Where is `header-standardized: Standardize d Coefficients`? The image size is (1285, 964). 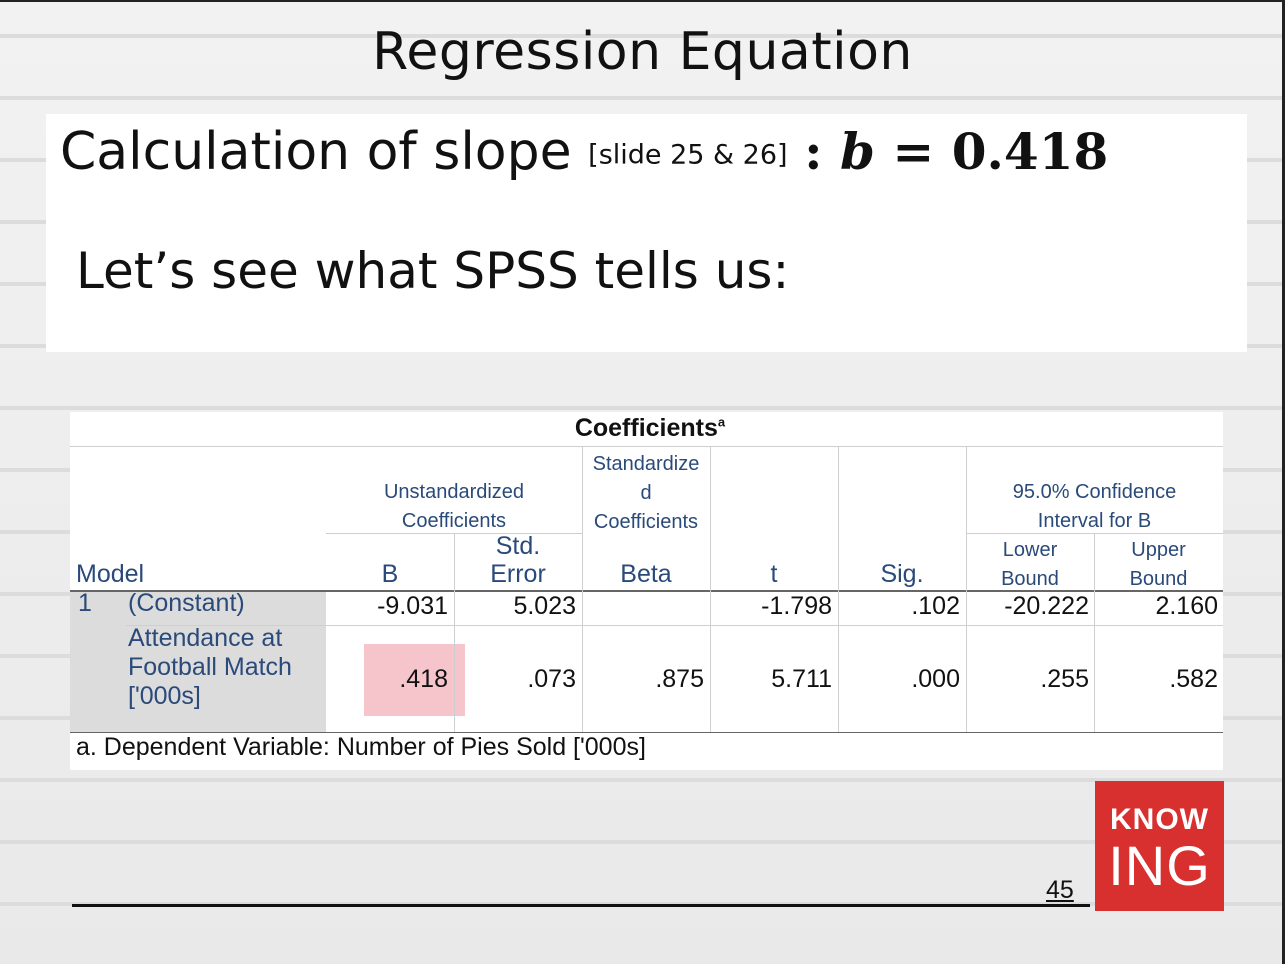 header-standardized: Standardize d Coefficients is located at coordinates (646, 493).